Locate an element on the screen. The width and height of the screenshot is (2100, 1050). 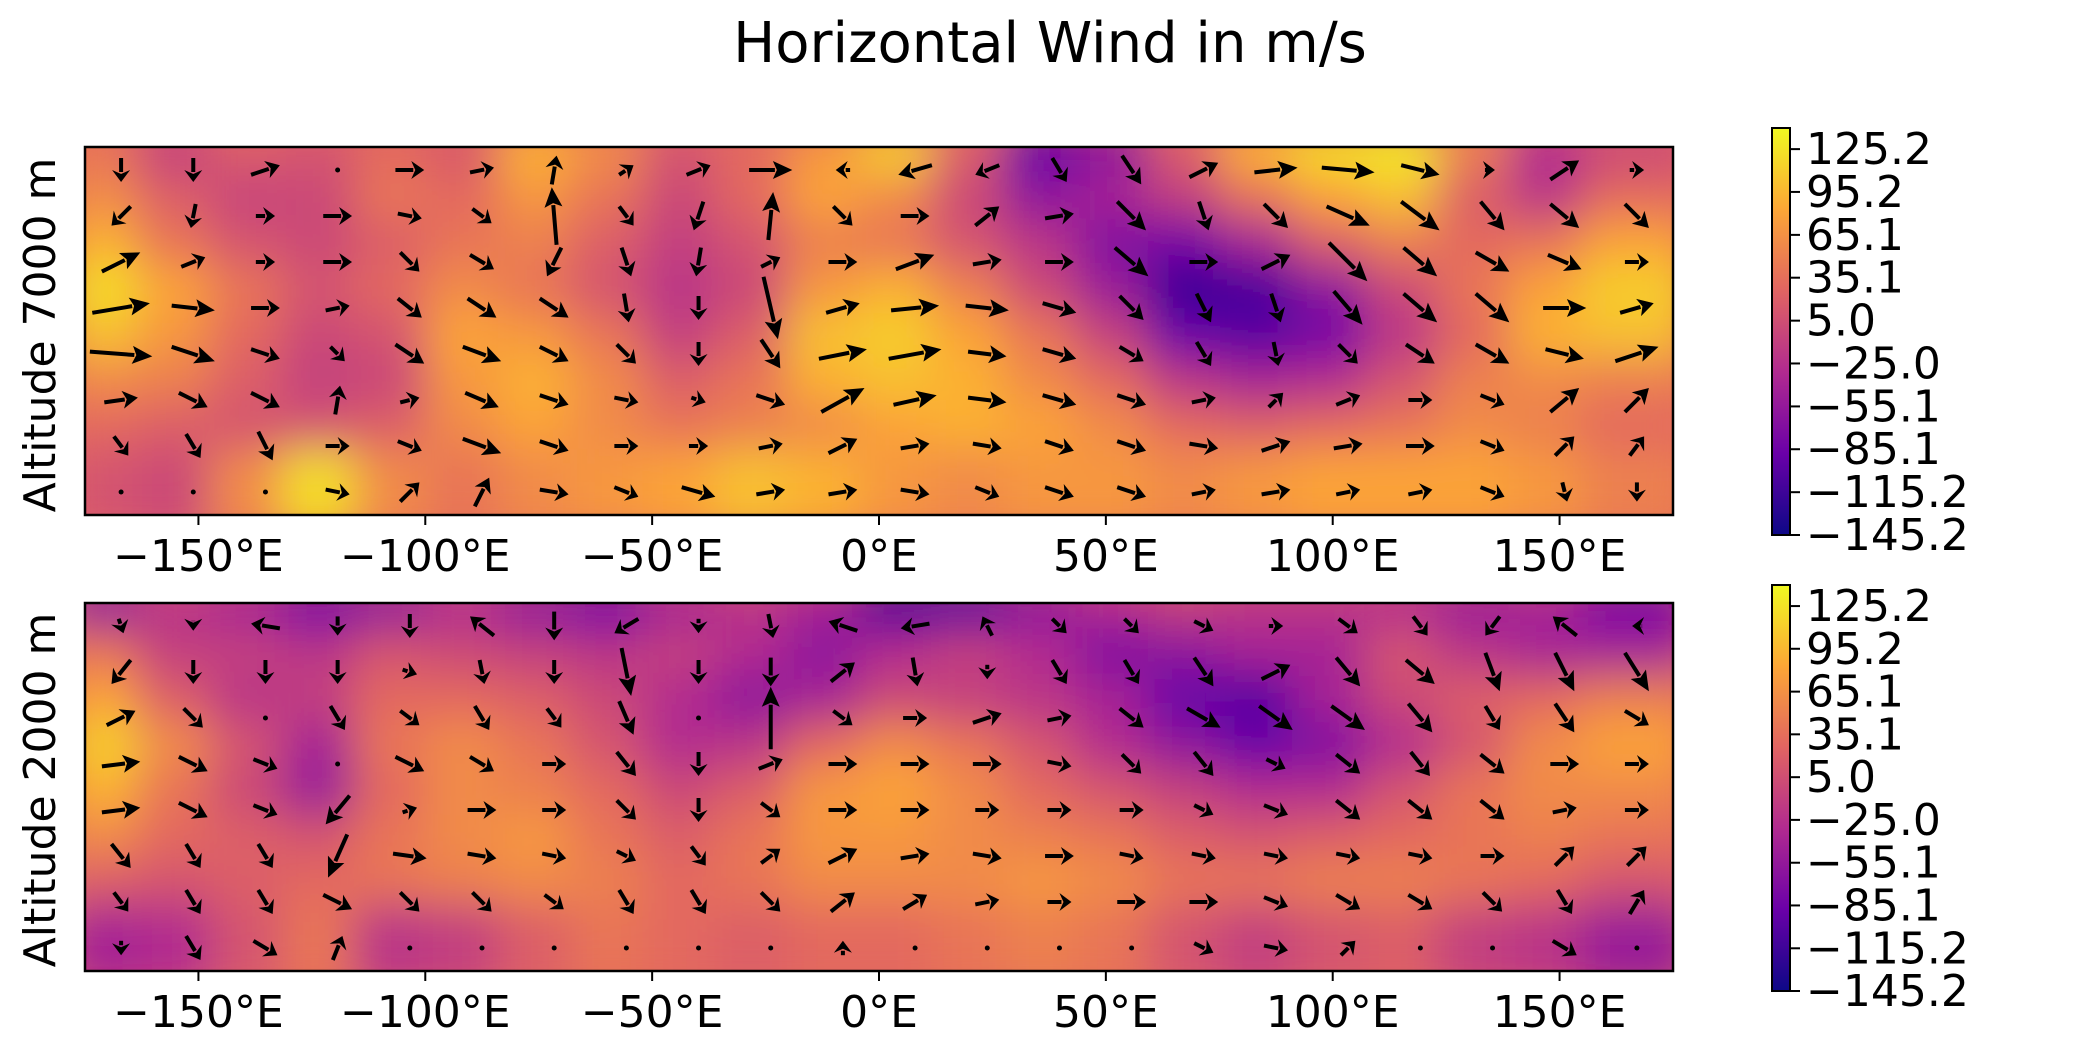
x-tick-label: −50°E is located at coordinates (652, 1012).